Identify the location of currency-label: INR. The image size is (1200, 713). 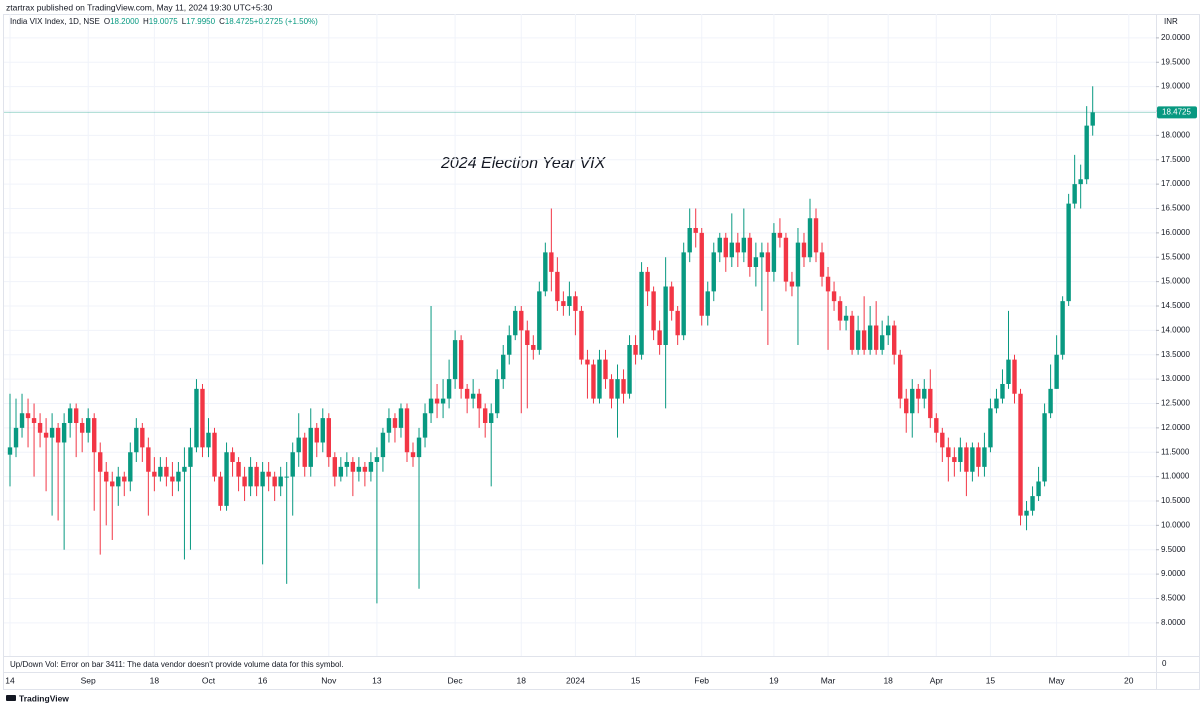
(1171, 21).